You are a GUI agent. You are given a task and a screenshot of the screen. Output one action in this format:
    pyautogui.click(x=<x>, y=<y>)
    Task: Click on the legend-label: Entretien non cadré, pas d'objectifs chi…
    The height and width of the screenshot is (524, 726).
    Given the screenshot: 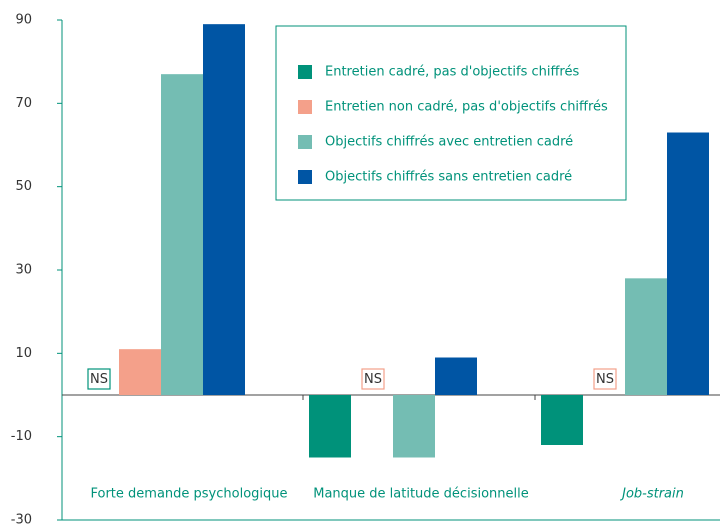 What is the action you would take?
    pyautogui.click(x=466, y=107)
    